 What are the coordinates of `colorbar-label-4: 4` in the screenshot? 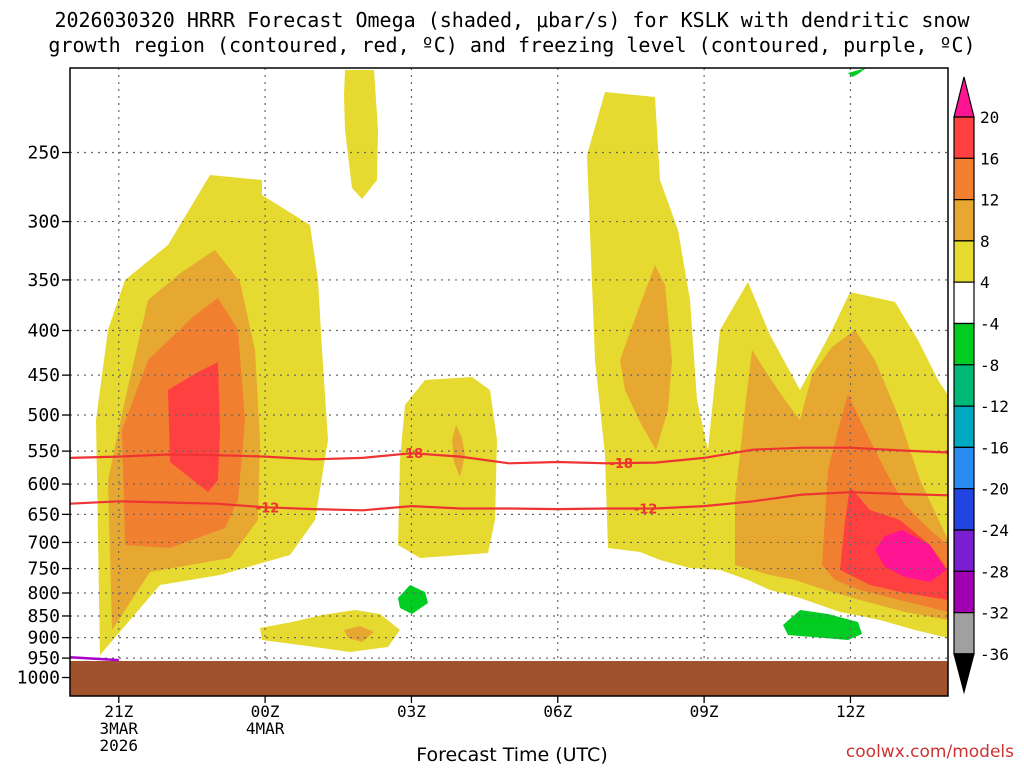 It's located at (985, 282).